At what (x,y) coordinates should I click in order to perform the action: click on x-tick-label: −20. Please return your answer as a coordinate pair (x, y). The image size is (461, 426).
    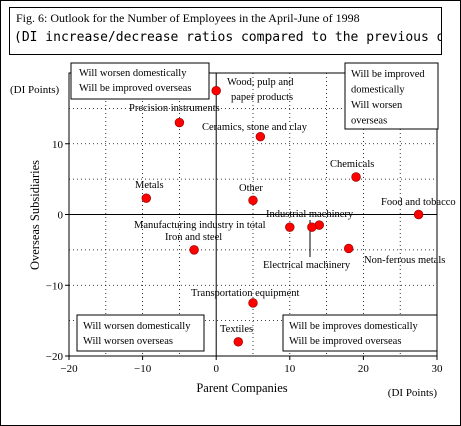
    Looking at the image, I should click on (69, 369).